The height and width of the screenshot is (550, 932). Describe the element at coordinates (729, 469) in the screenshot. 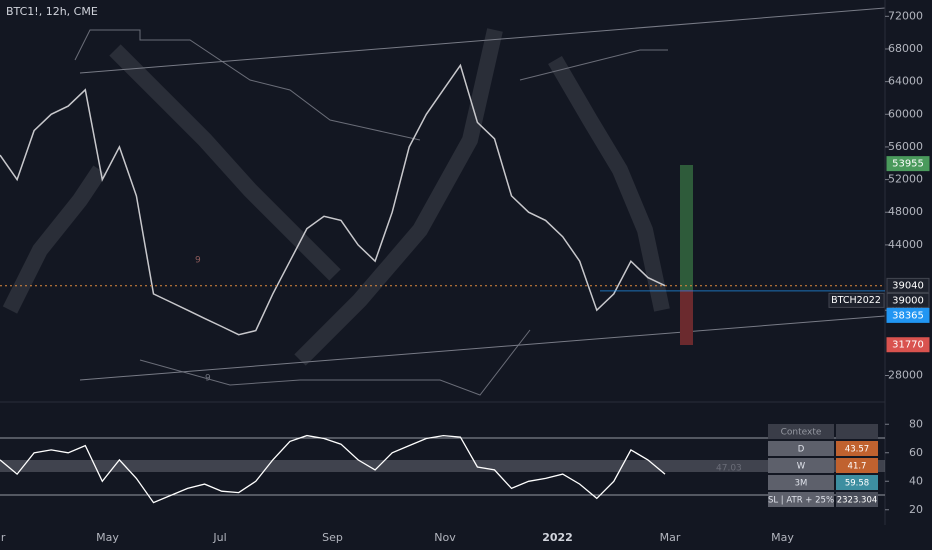

I see `osc-annotation: 47.03` at that location.